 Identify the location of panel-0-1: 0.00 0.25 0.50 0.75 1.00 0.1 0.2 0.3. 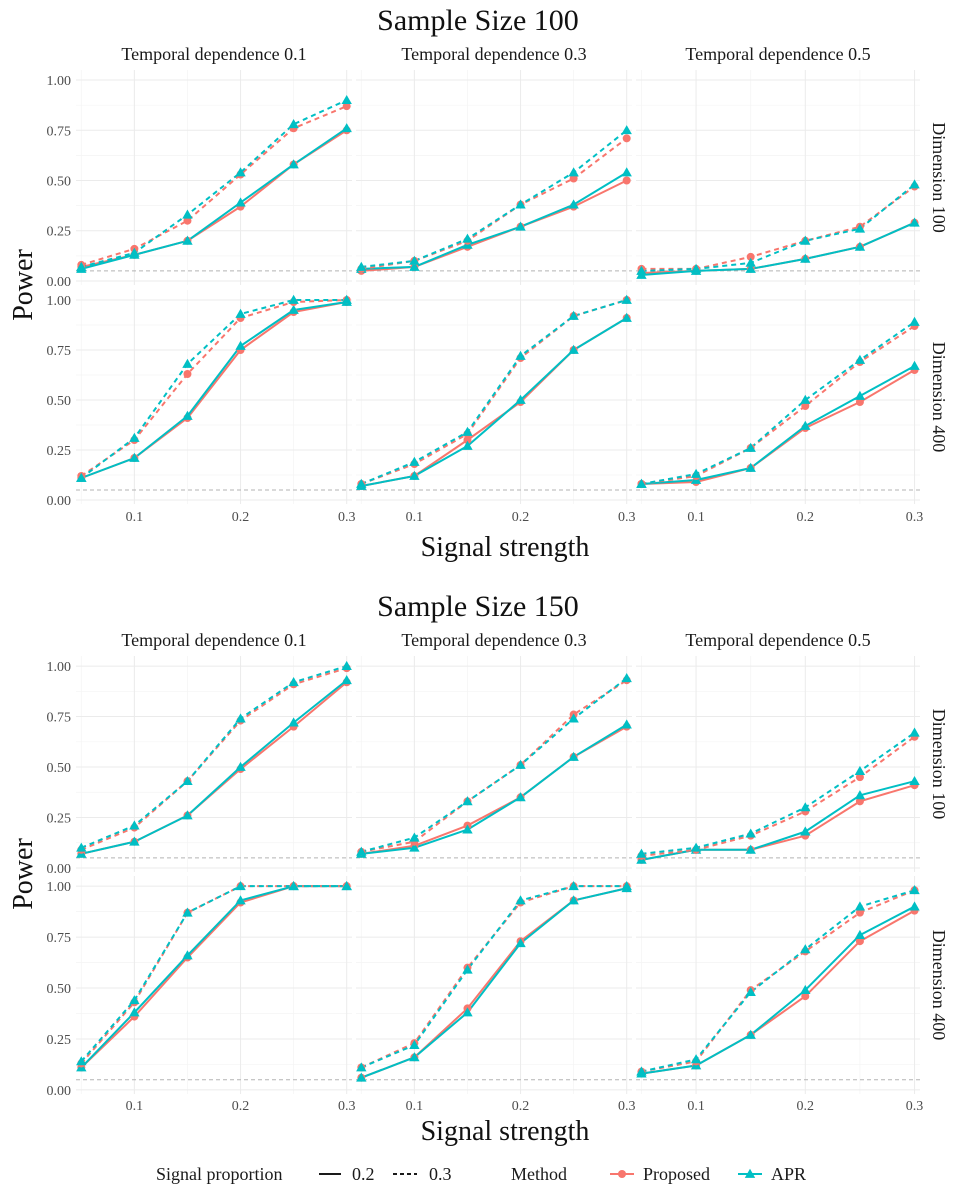
(201, 995).